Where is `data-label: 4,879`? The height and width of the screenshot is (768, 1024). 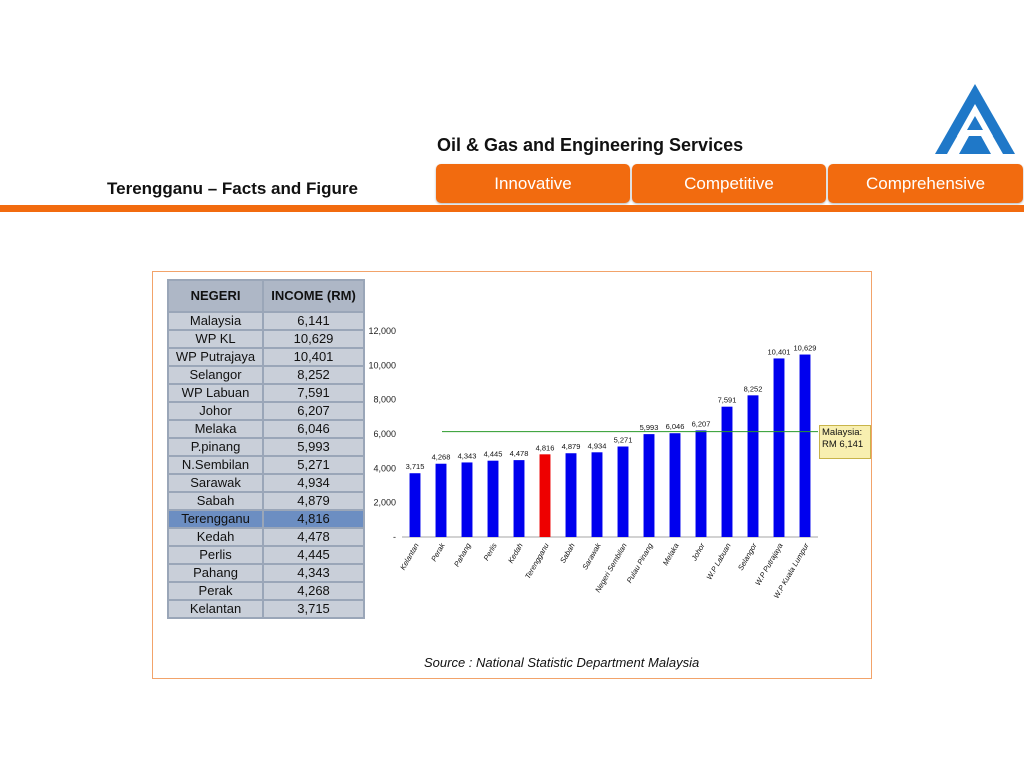 data-label: 4,879 is located at coordinates (571, 446).